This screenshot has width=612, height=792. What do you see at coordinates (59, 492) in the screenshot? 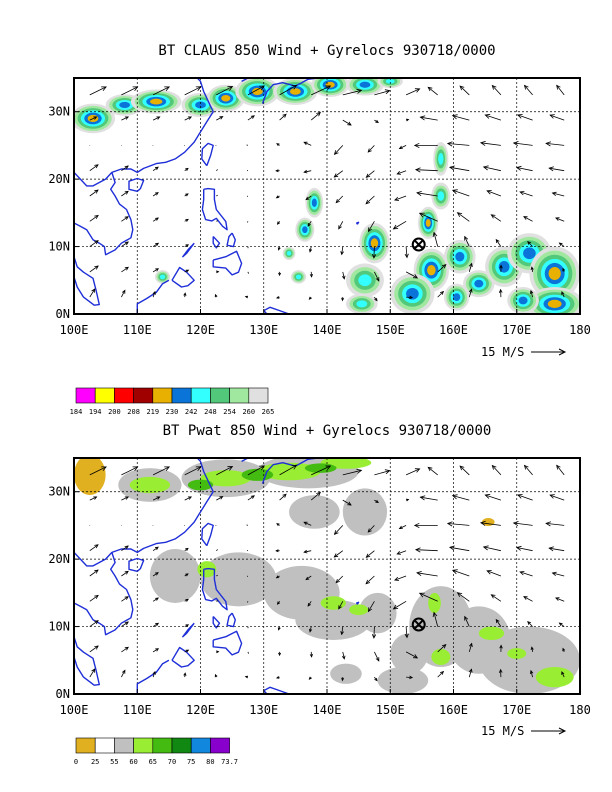
I see `y-tick-label: 30N` at bounding box center [59, 492].